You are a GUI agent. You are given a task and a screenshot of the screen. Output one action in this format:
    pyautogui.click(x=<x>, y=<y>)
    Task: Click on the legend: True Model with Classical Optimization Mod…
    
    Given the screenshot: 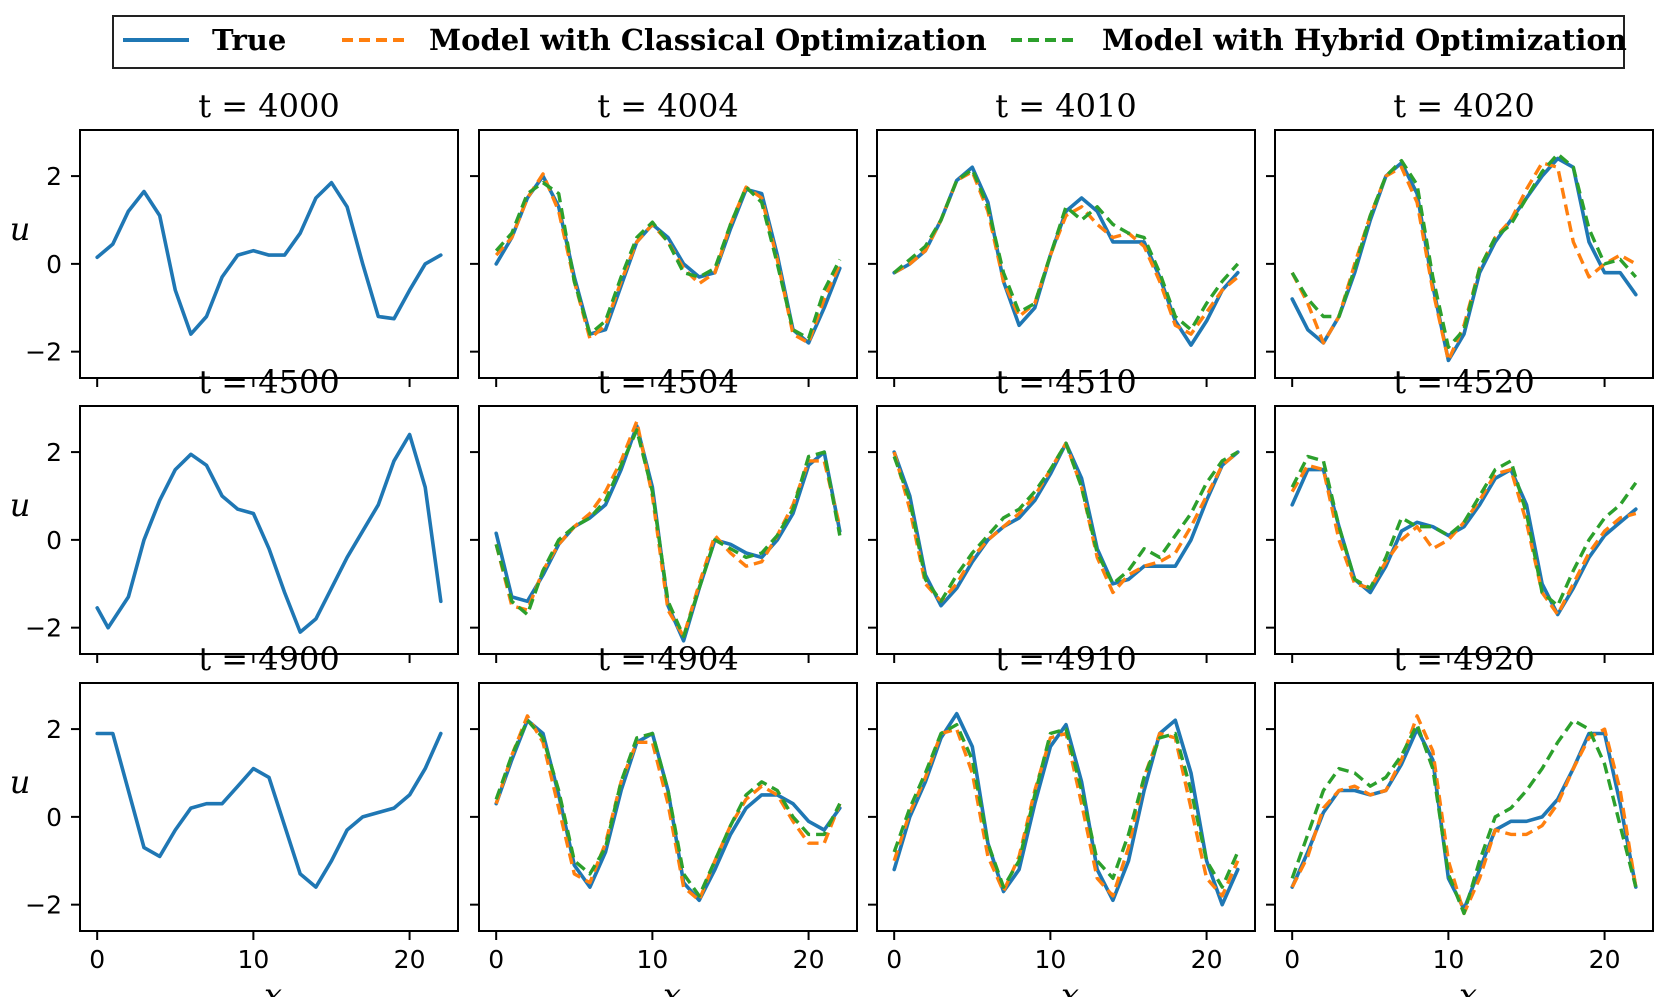 What is the action you would take?
    pyautogui.click(x=869, y=42)
    